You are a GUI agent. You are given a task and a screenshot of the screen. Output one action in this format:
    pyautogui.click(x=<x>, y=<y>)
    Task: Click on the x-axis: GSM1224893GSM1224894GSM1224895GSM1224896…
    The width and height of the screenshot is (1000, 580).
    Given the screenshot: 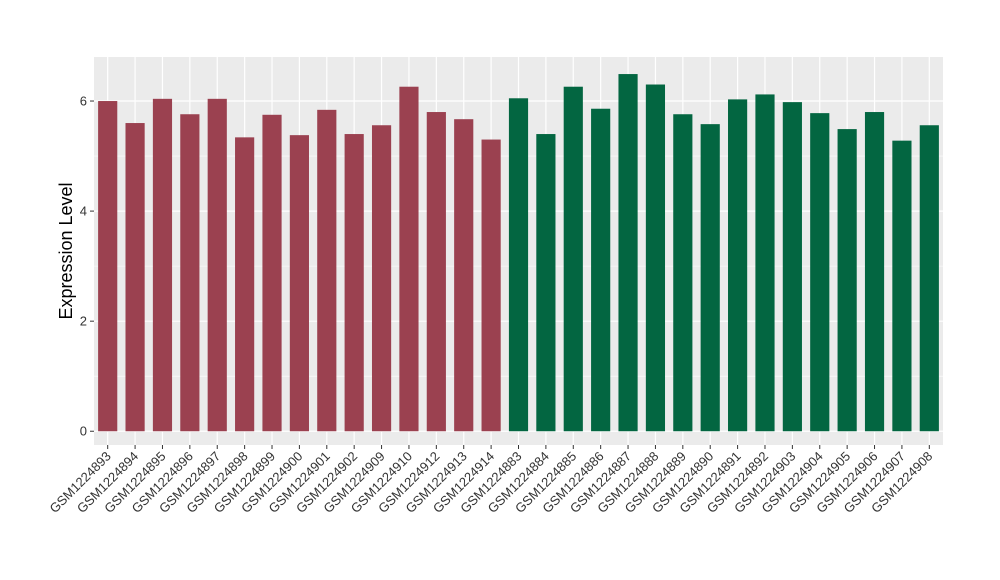 What is the action you would take?
    pyautogui.click(x=490, y=480)
    